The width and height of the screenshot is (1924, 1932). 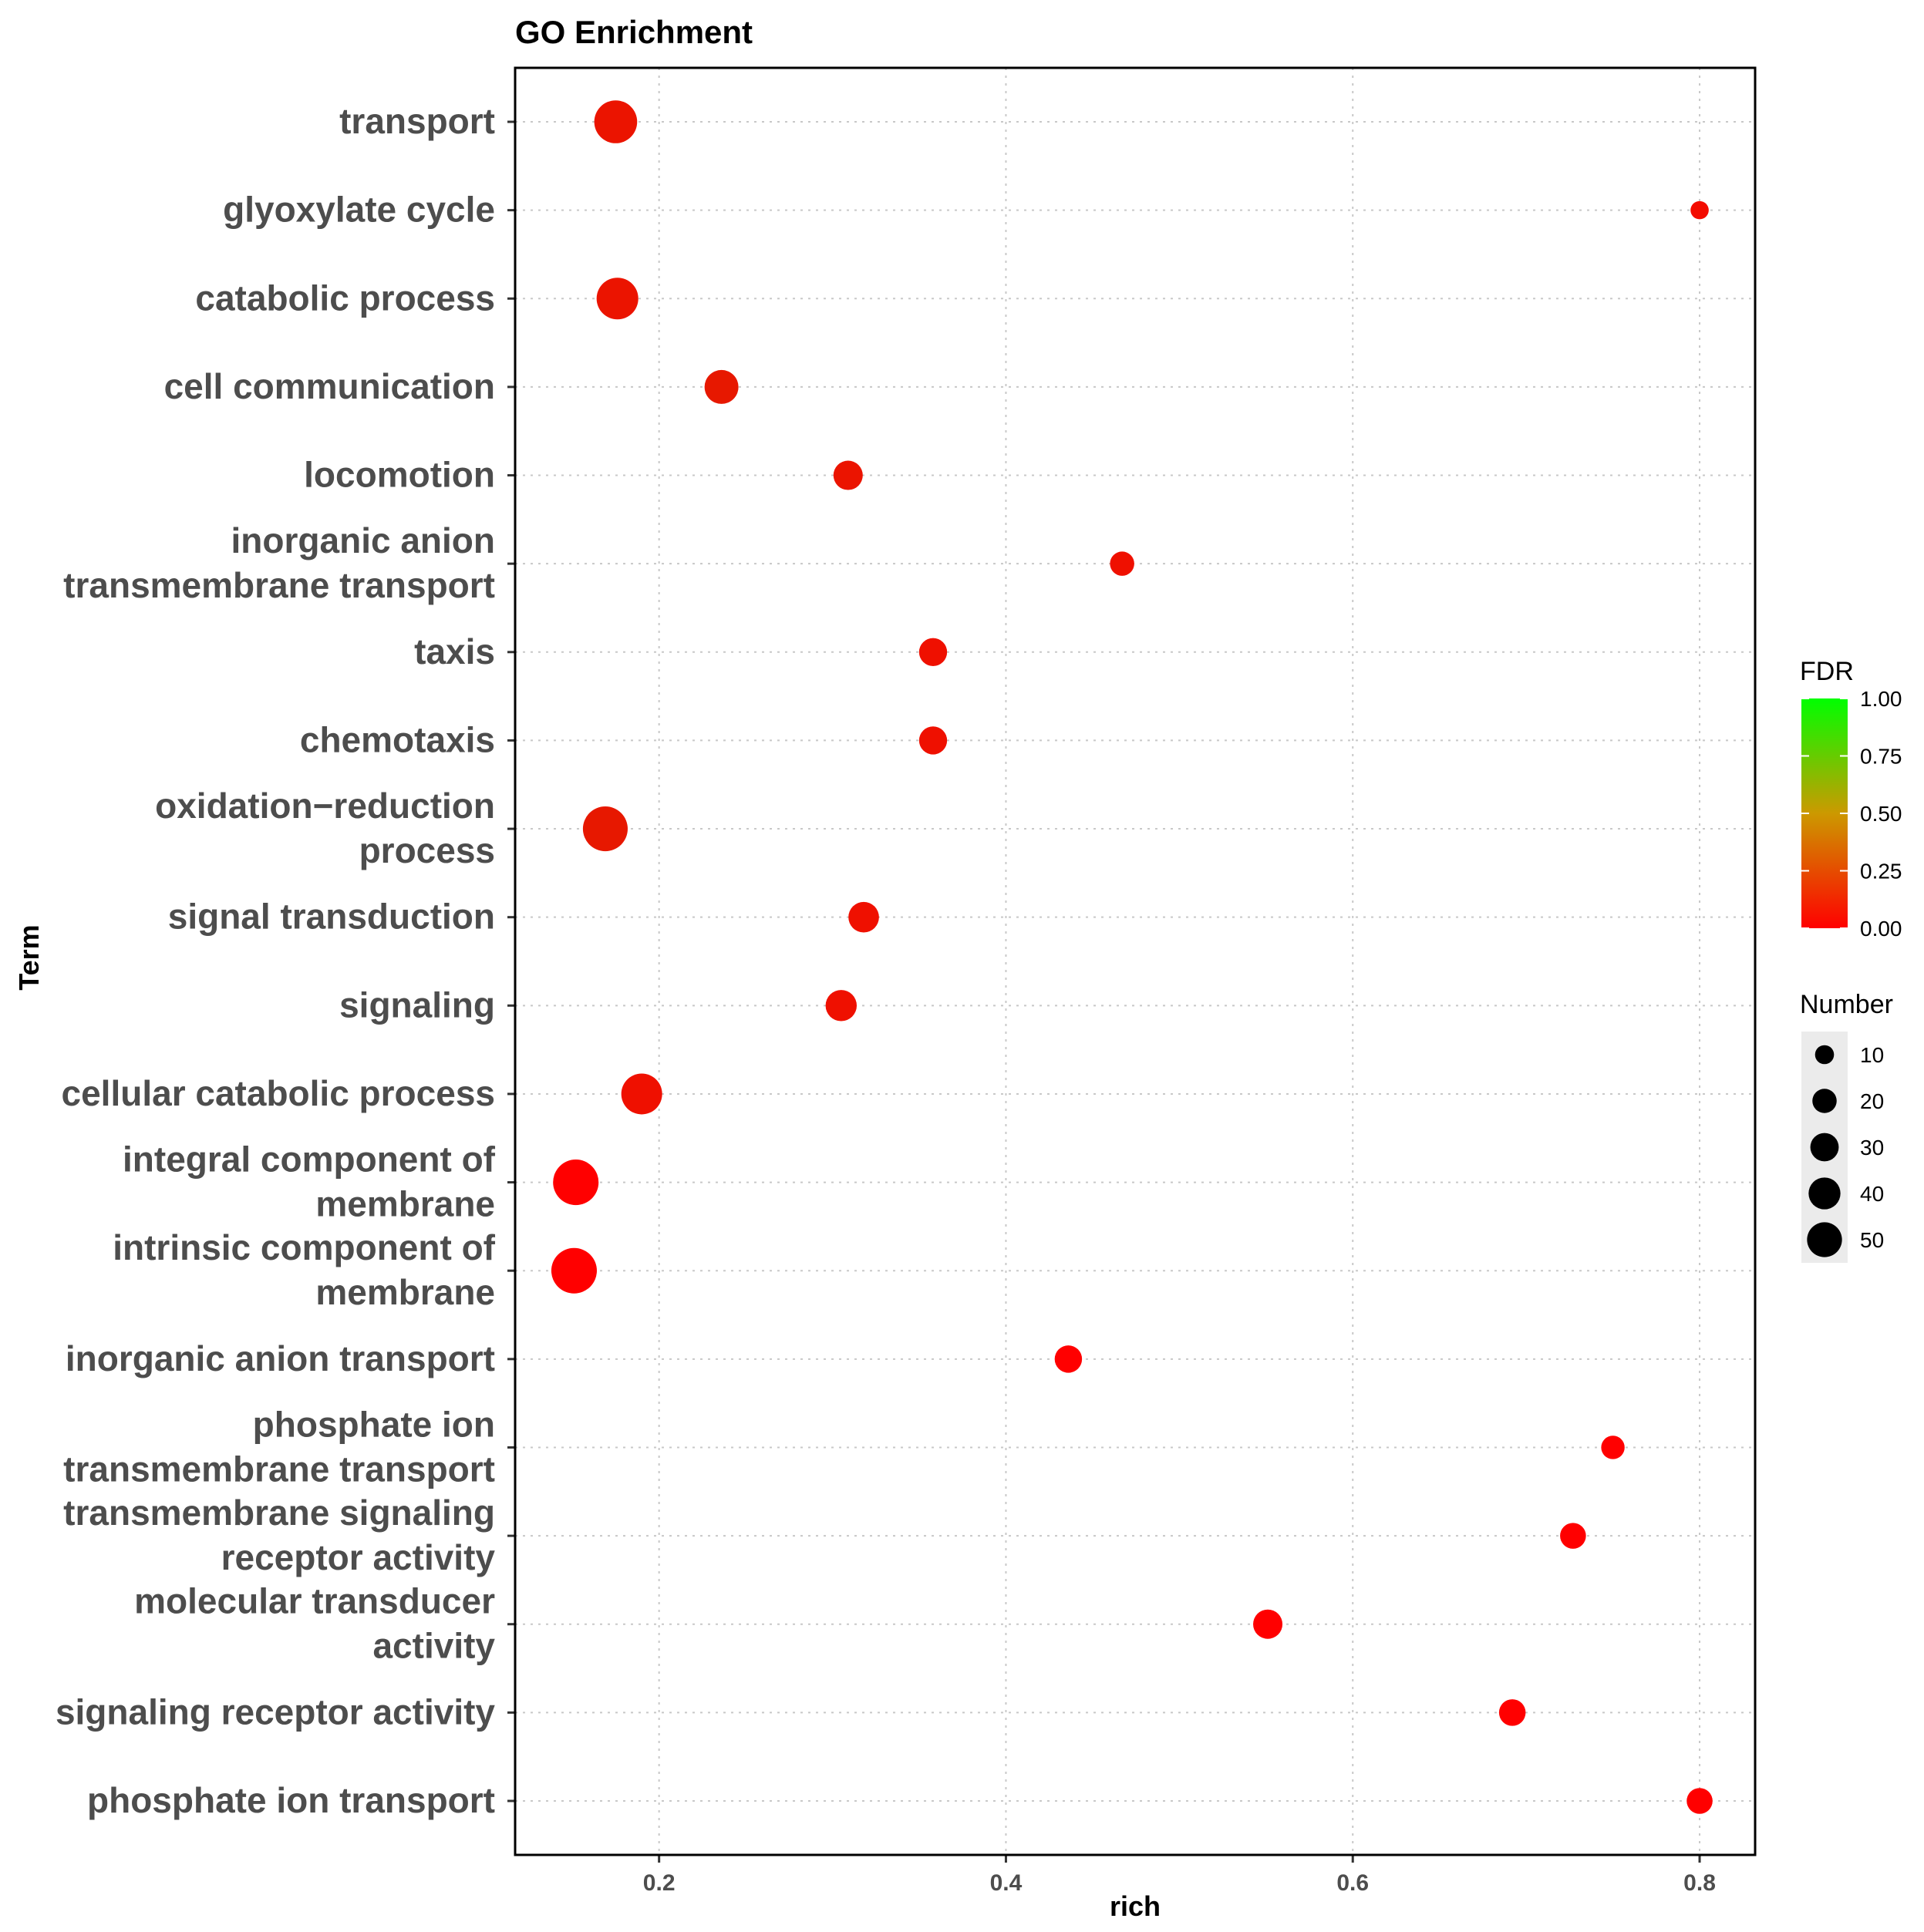 I want to click on size-legend-label: 40, so click(x=1872, y=1194).